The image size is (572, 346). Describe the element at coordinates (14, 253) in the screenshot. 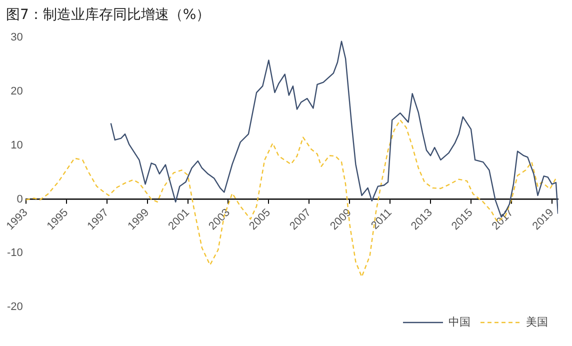

I see `y-tick-label: -10` at that location.